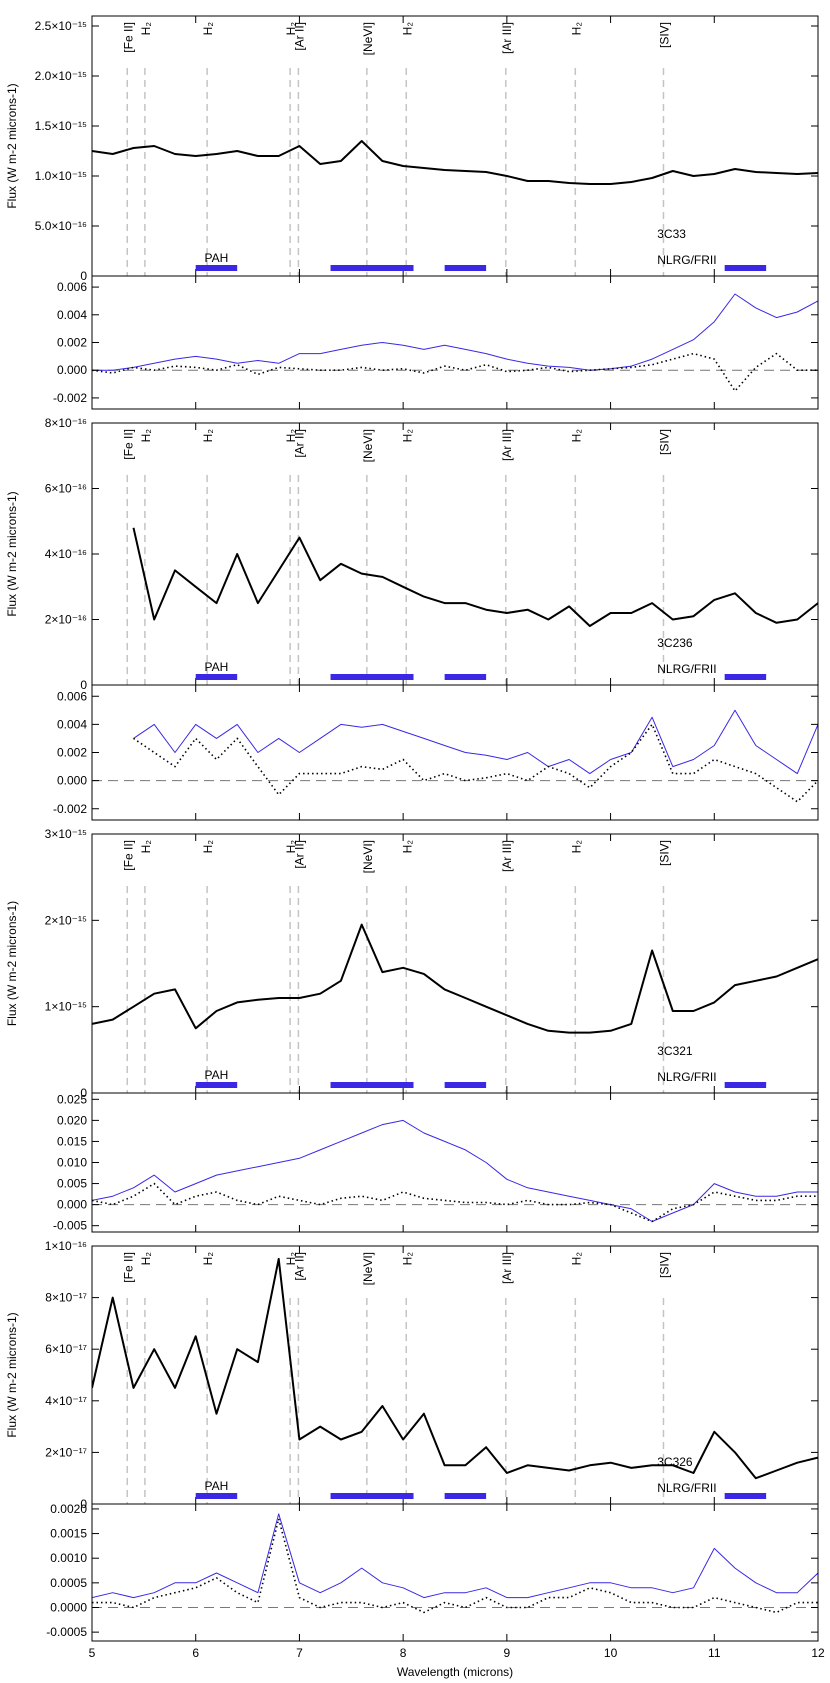 The width and height of the screenshot is (830, 1683). Describe the element at coordinates (66, 834) in the screenshot. I see `y-tick-label: 3×10⁻¹⁵` at that location.